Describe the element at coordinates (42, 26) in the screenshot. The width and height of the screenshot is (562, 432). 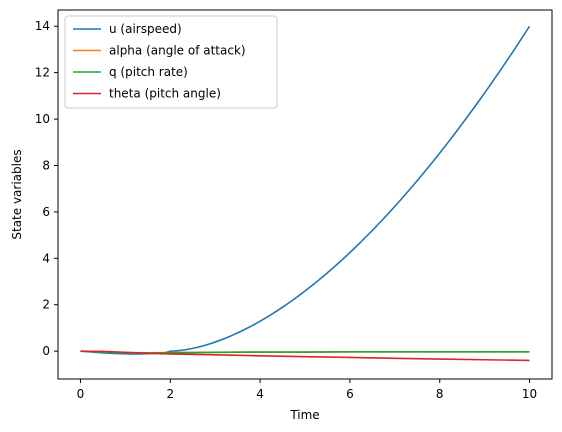
I see `y-tick-label: 14` at that location.